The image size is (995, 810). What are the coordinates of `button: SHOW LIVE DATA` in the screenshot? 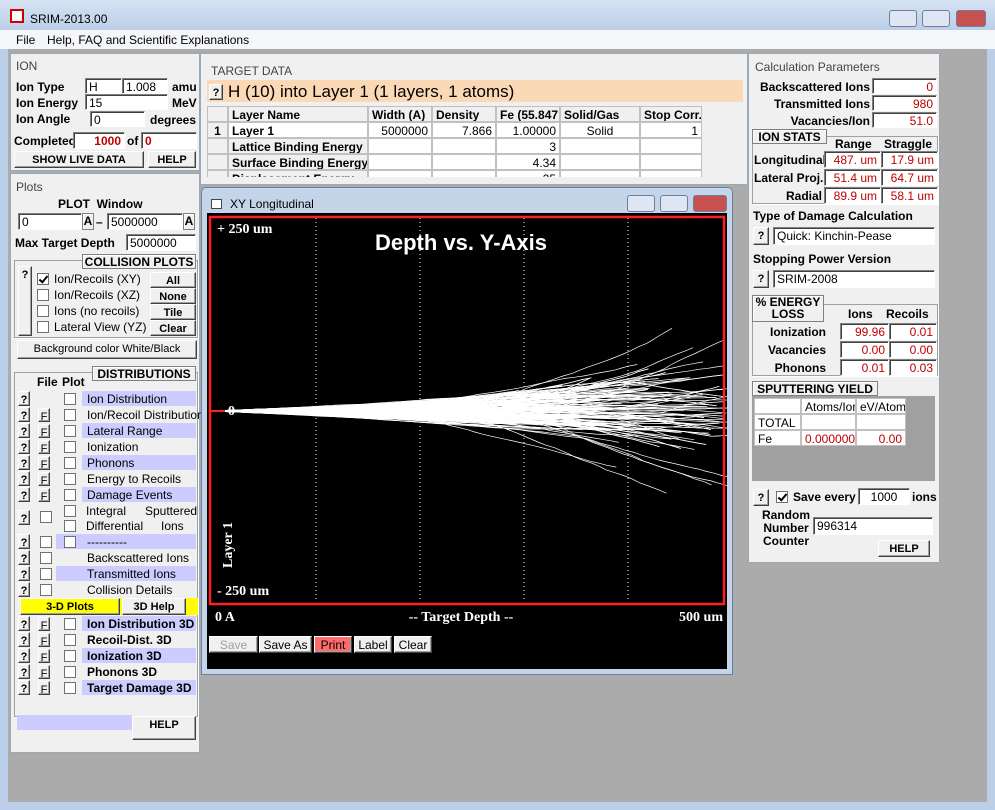 It's located at (79, 159).